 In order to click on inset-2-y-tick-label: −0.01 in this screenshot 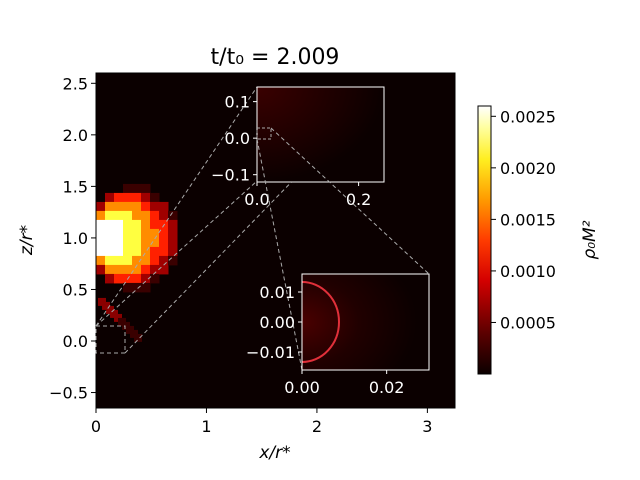, I will do `click(270, 352)`.